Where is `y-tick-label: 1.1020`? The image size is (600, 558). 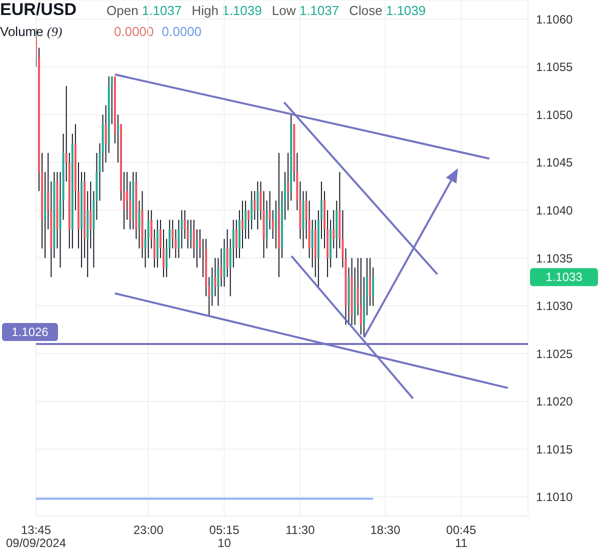
y-tick-label: 1.1020 is located at coordinates (555, 401).